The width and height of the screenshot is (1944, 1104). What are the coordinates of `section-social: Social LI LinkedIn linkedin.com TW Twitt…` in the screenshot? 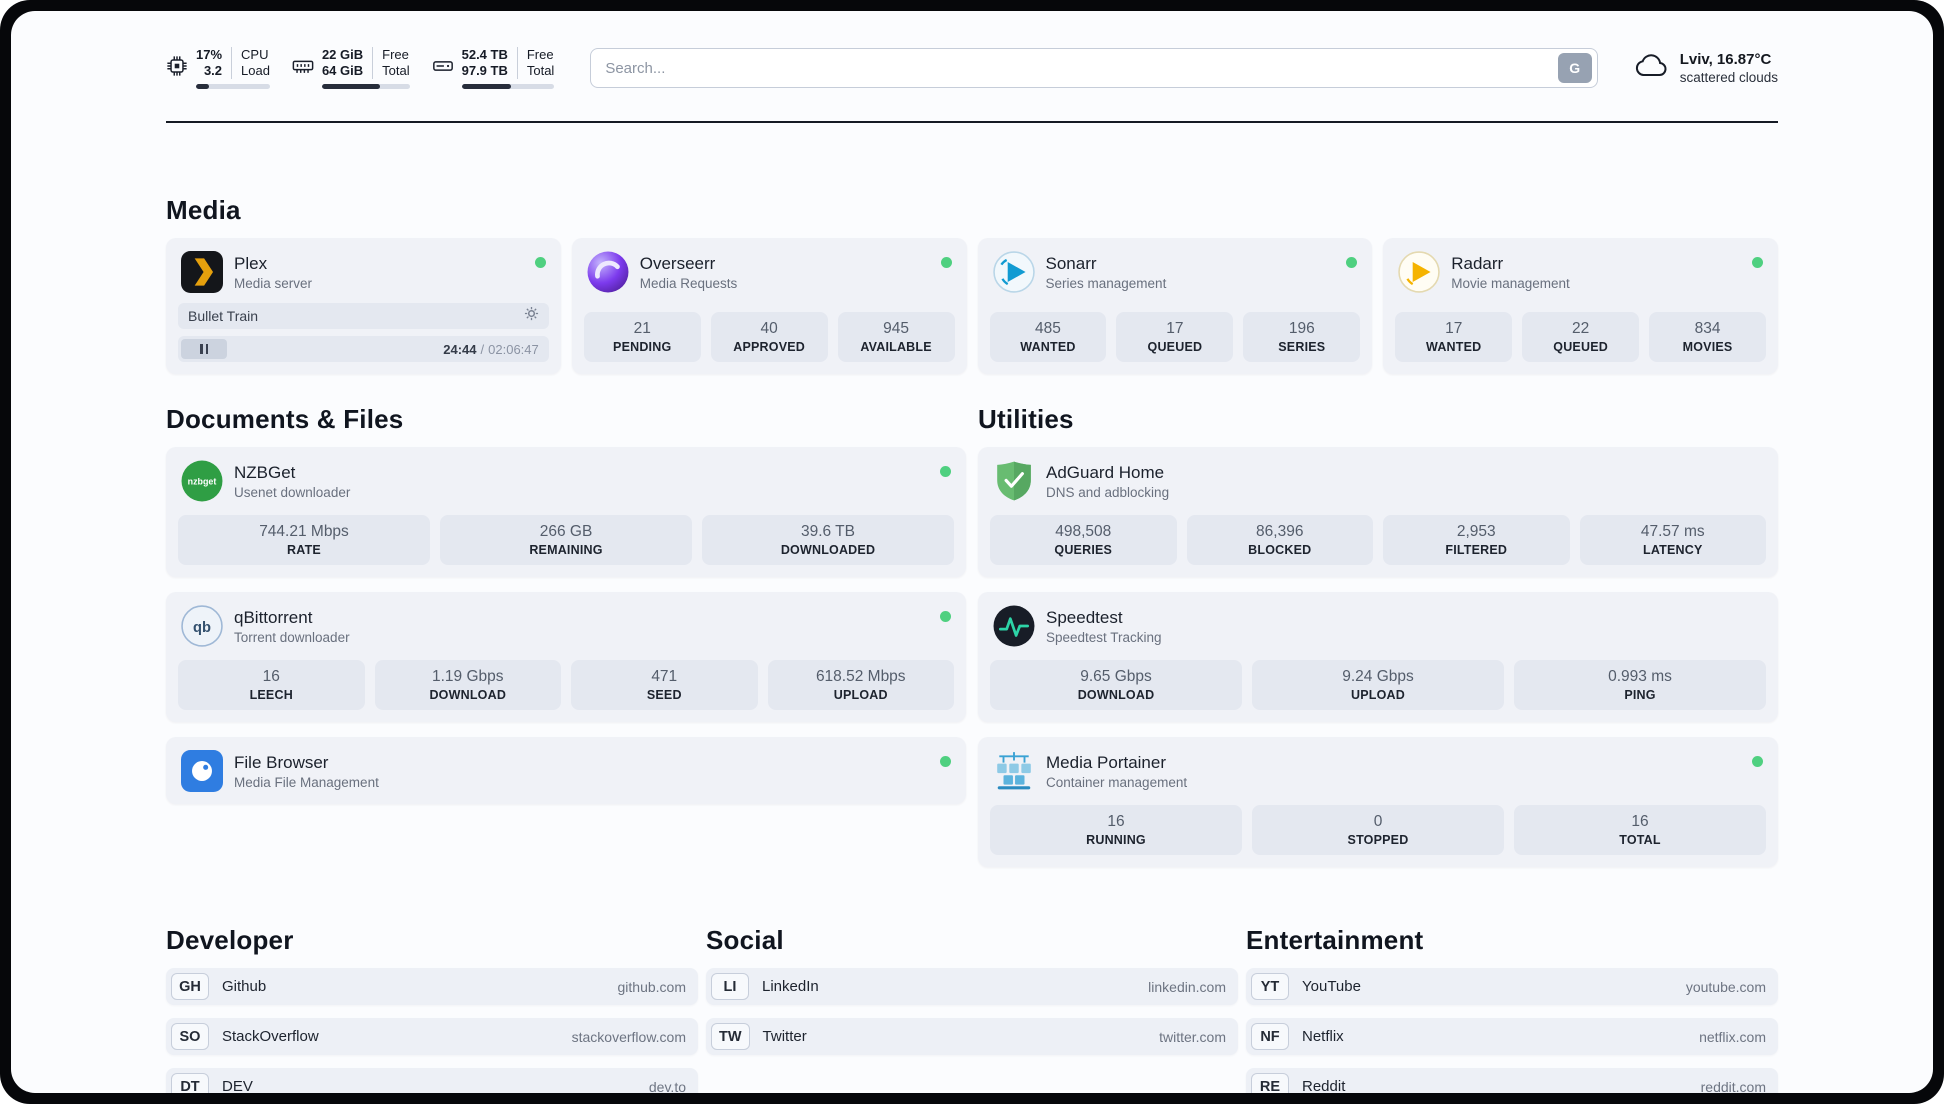 It's located at (972, 1009).